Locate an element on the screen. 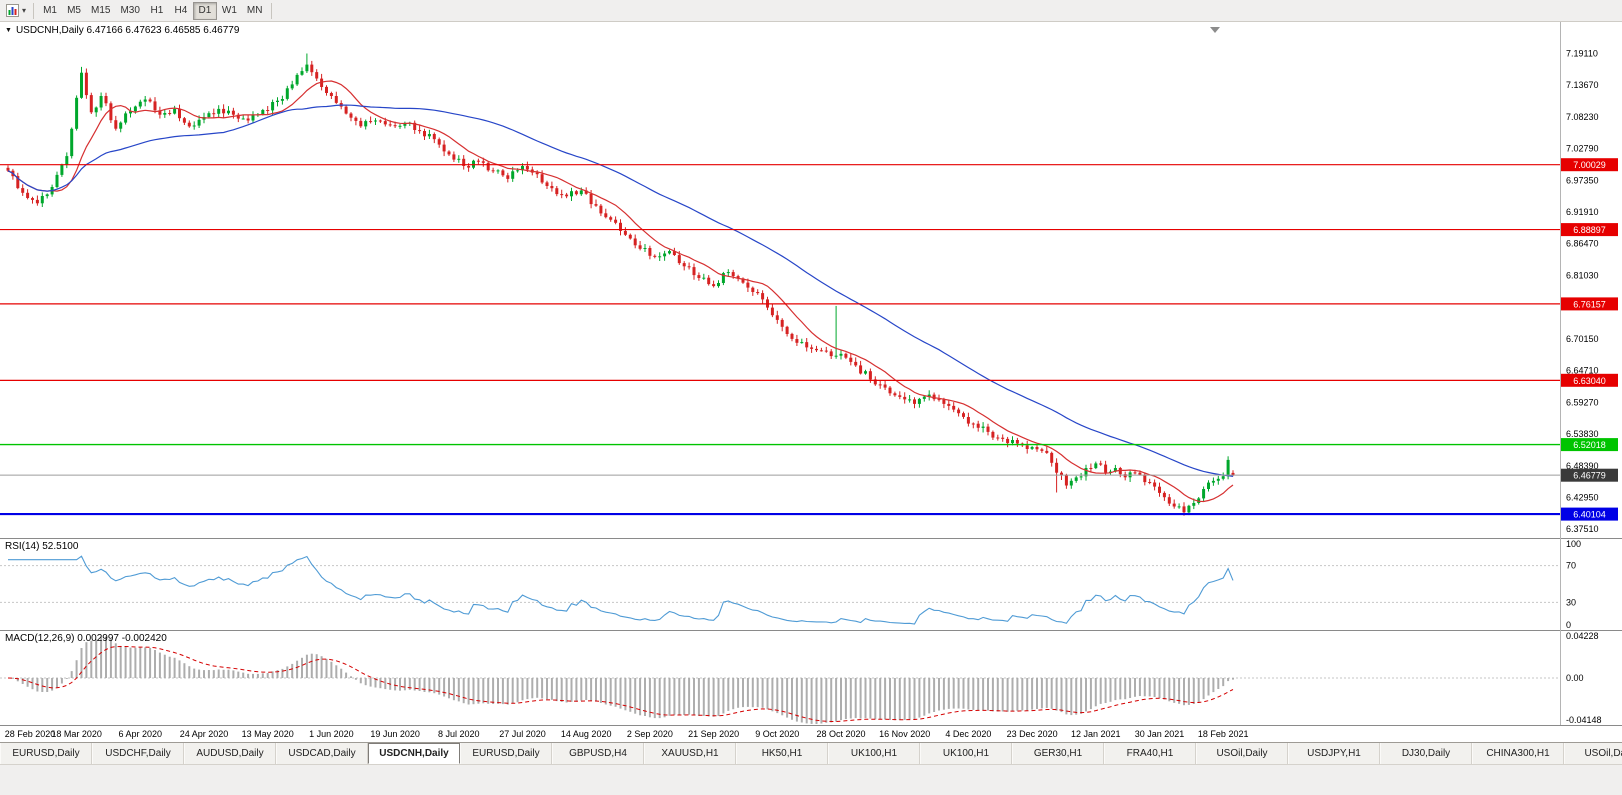  chart-type-button: ▾ is located at coordinates (16, 10).